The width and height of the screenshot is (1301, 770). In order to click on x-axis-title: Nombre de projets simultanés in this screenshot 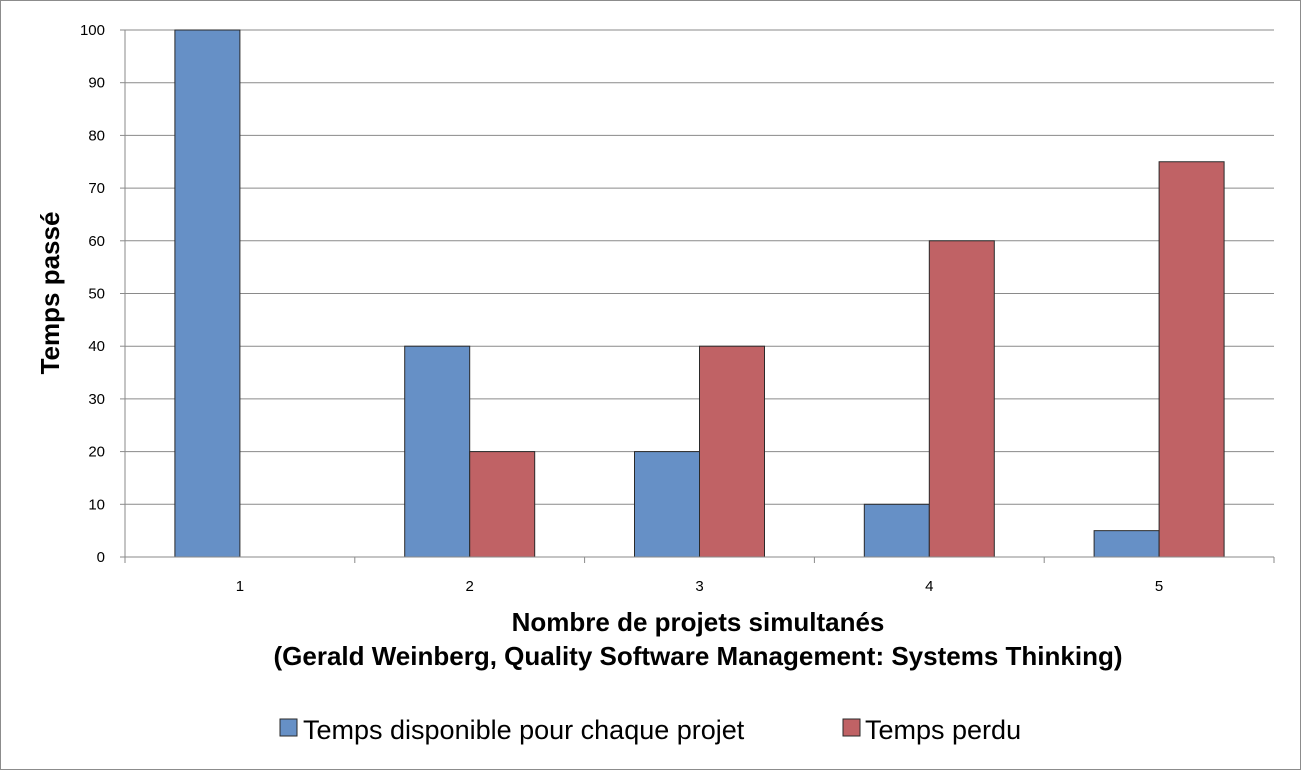, I will do `click(698, 622)`.